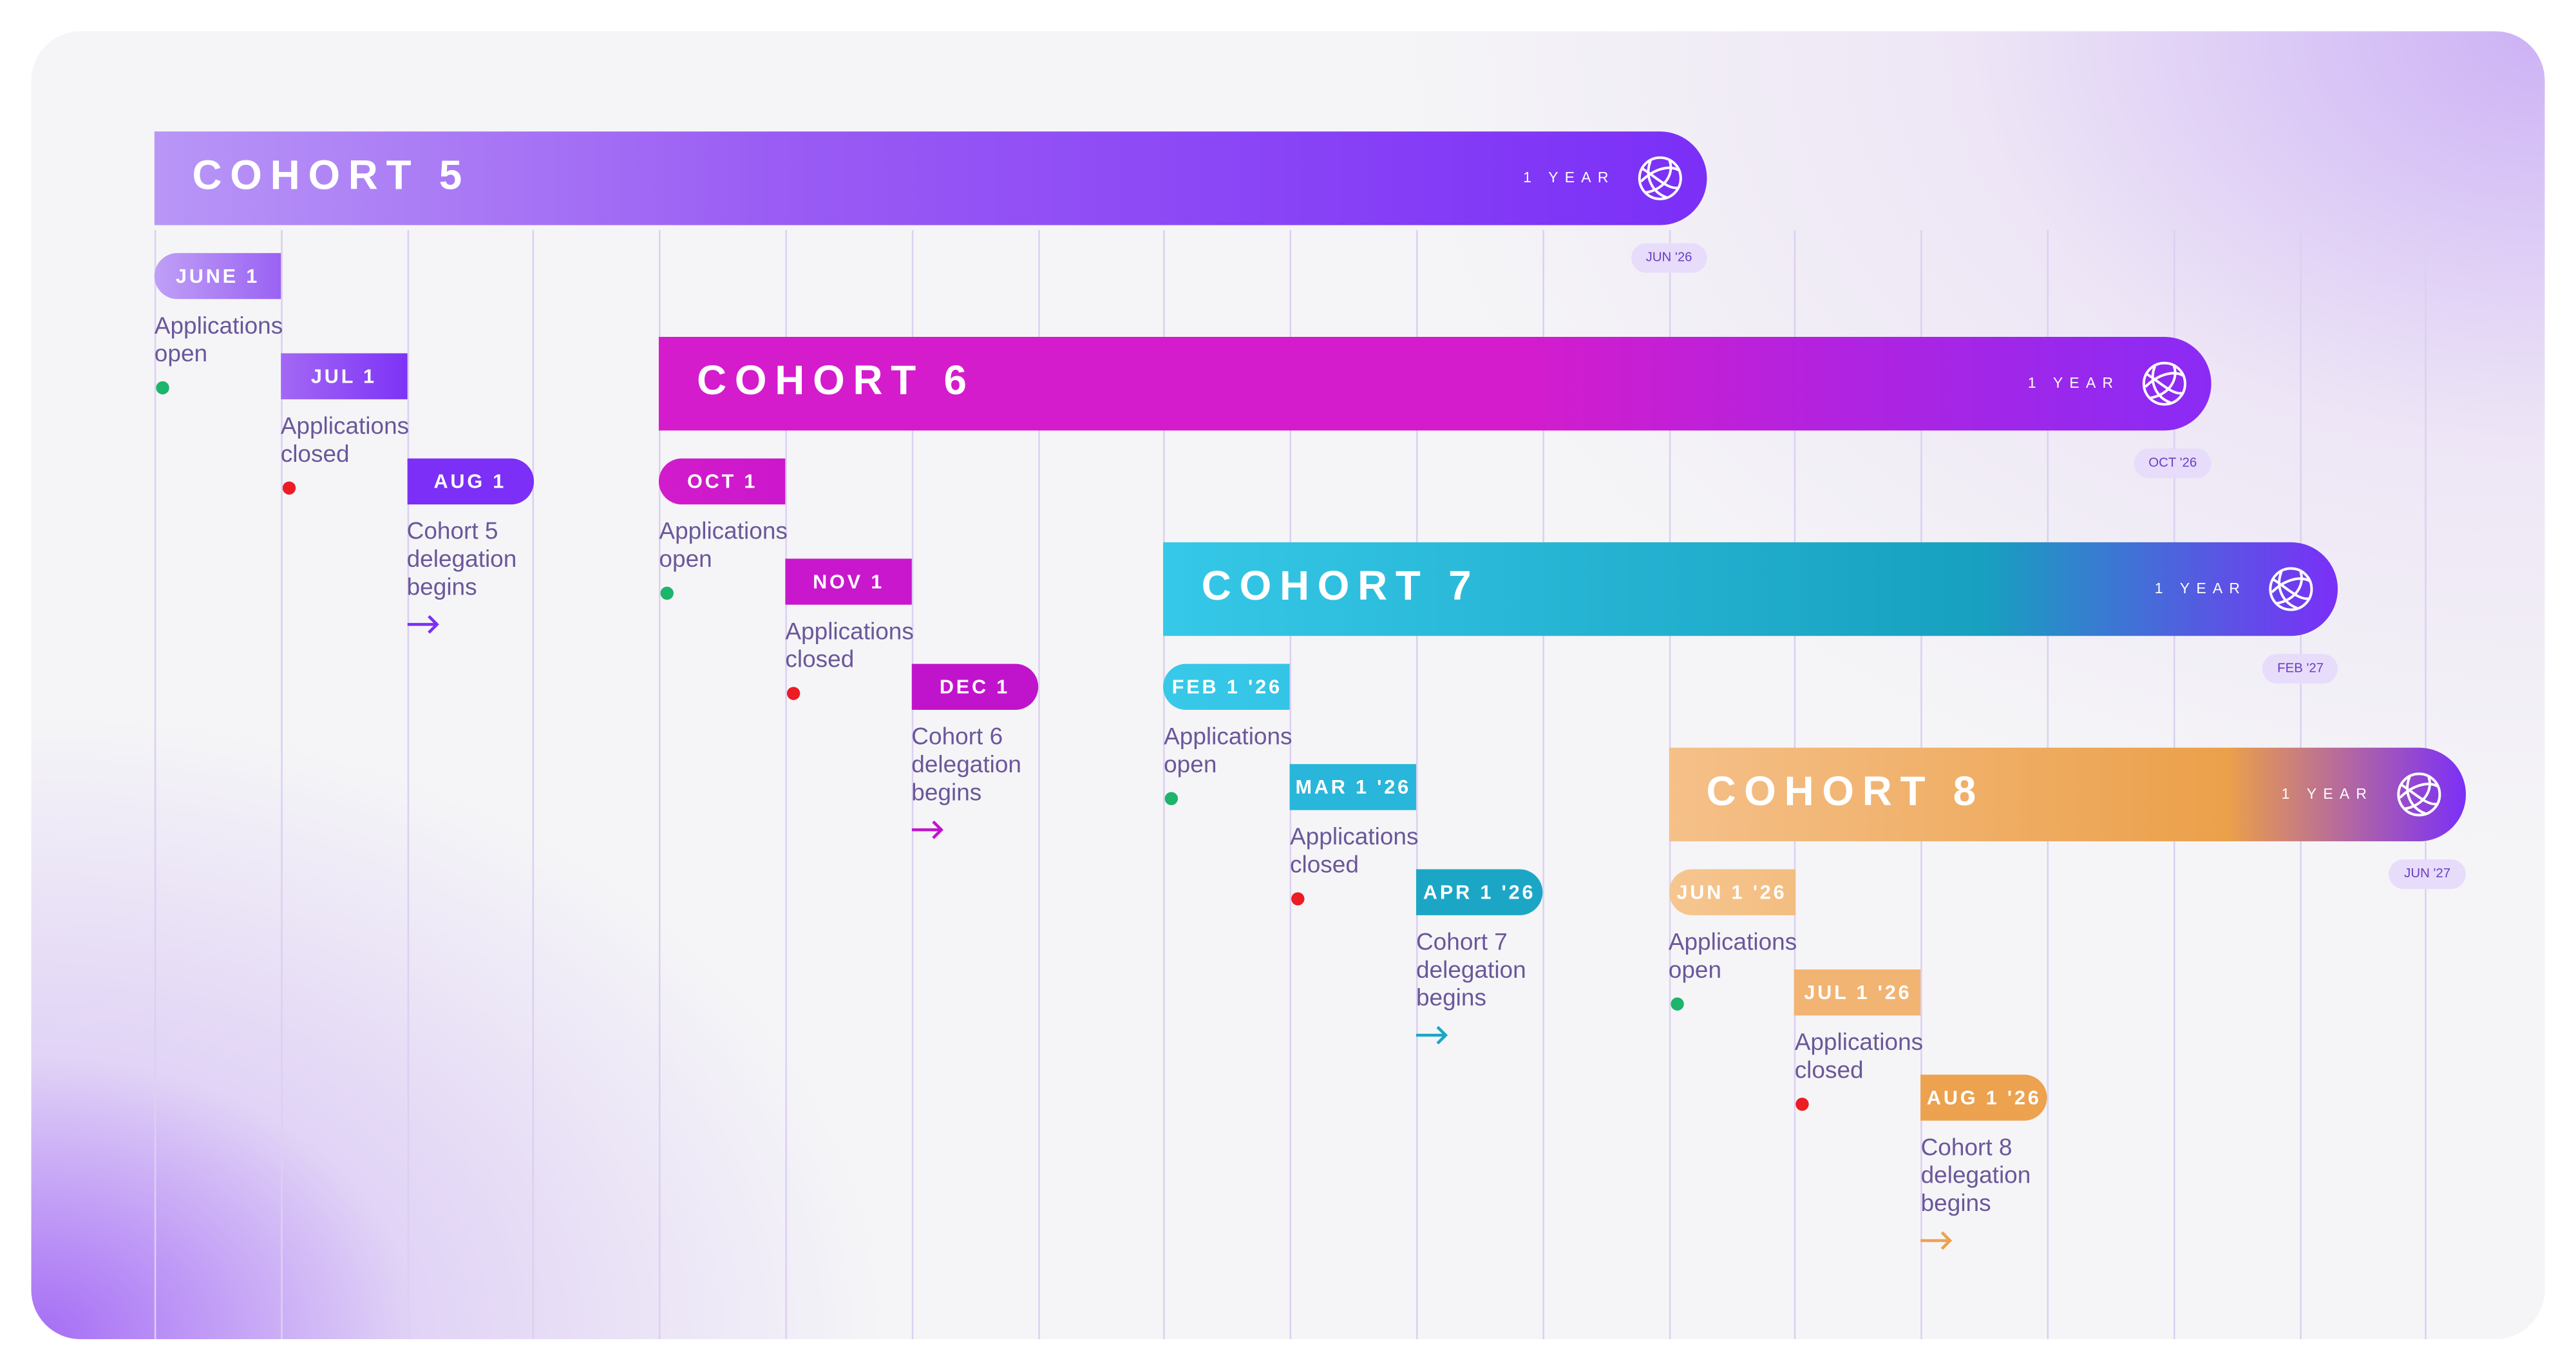 The width and height of the screenshot is (2576, 1372). What do you see at coordinates (722, 481) in the screenshot?
I see `milestone-date-tag: OCT 1` at bounding box center [722, 481].